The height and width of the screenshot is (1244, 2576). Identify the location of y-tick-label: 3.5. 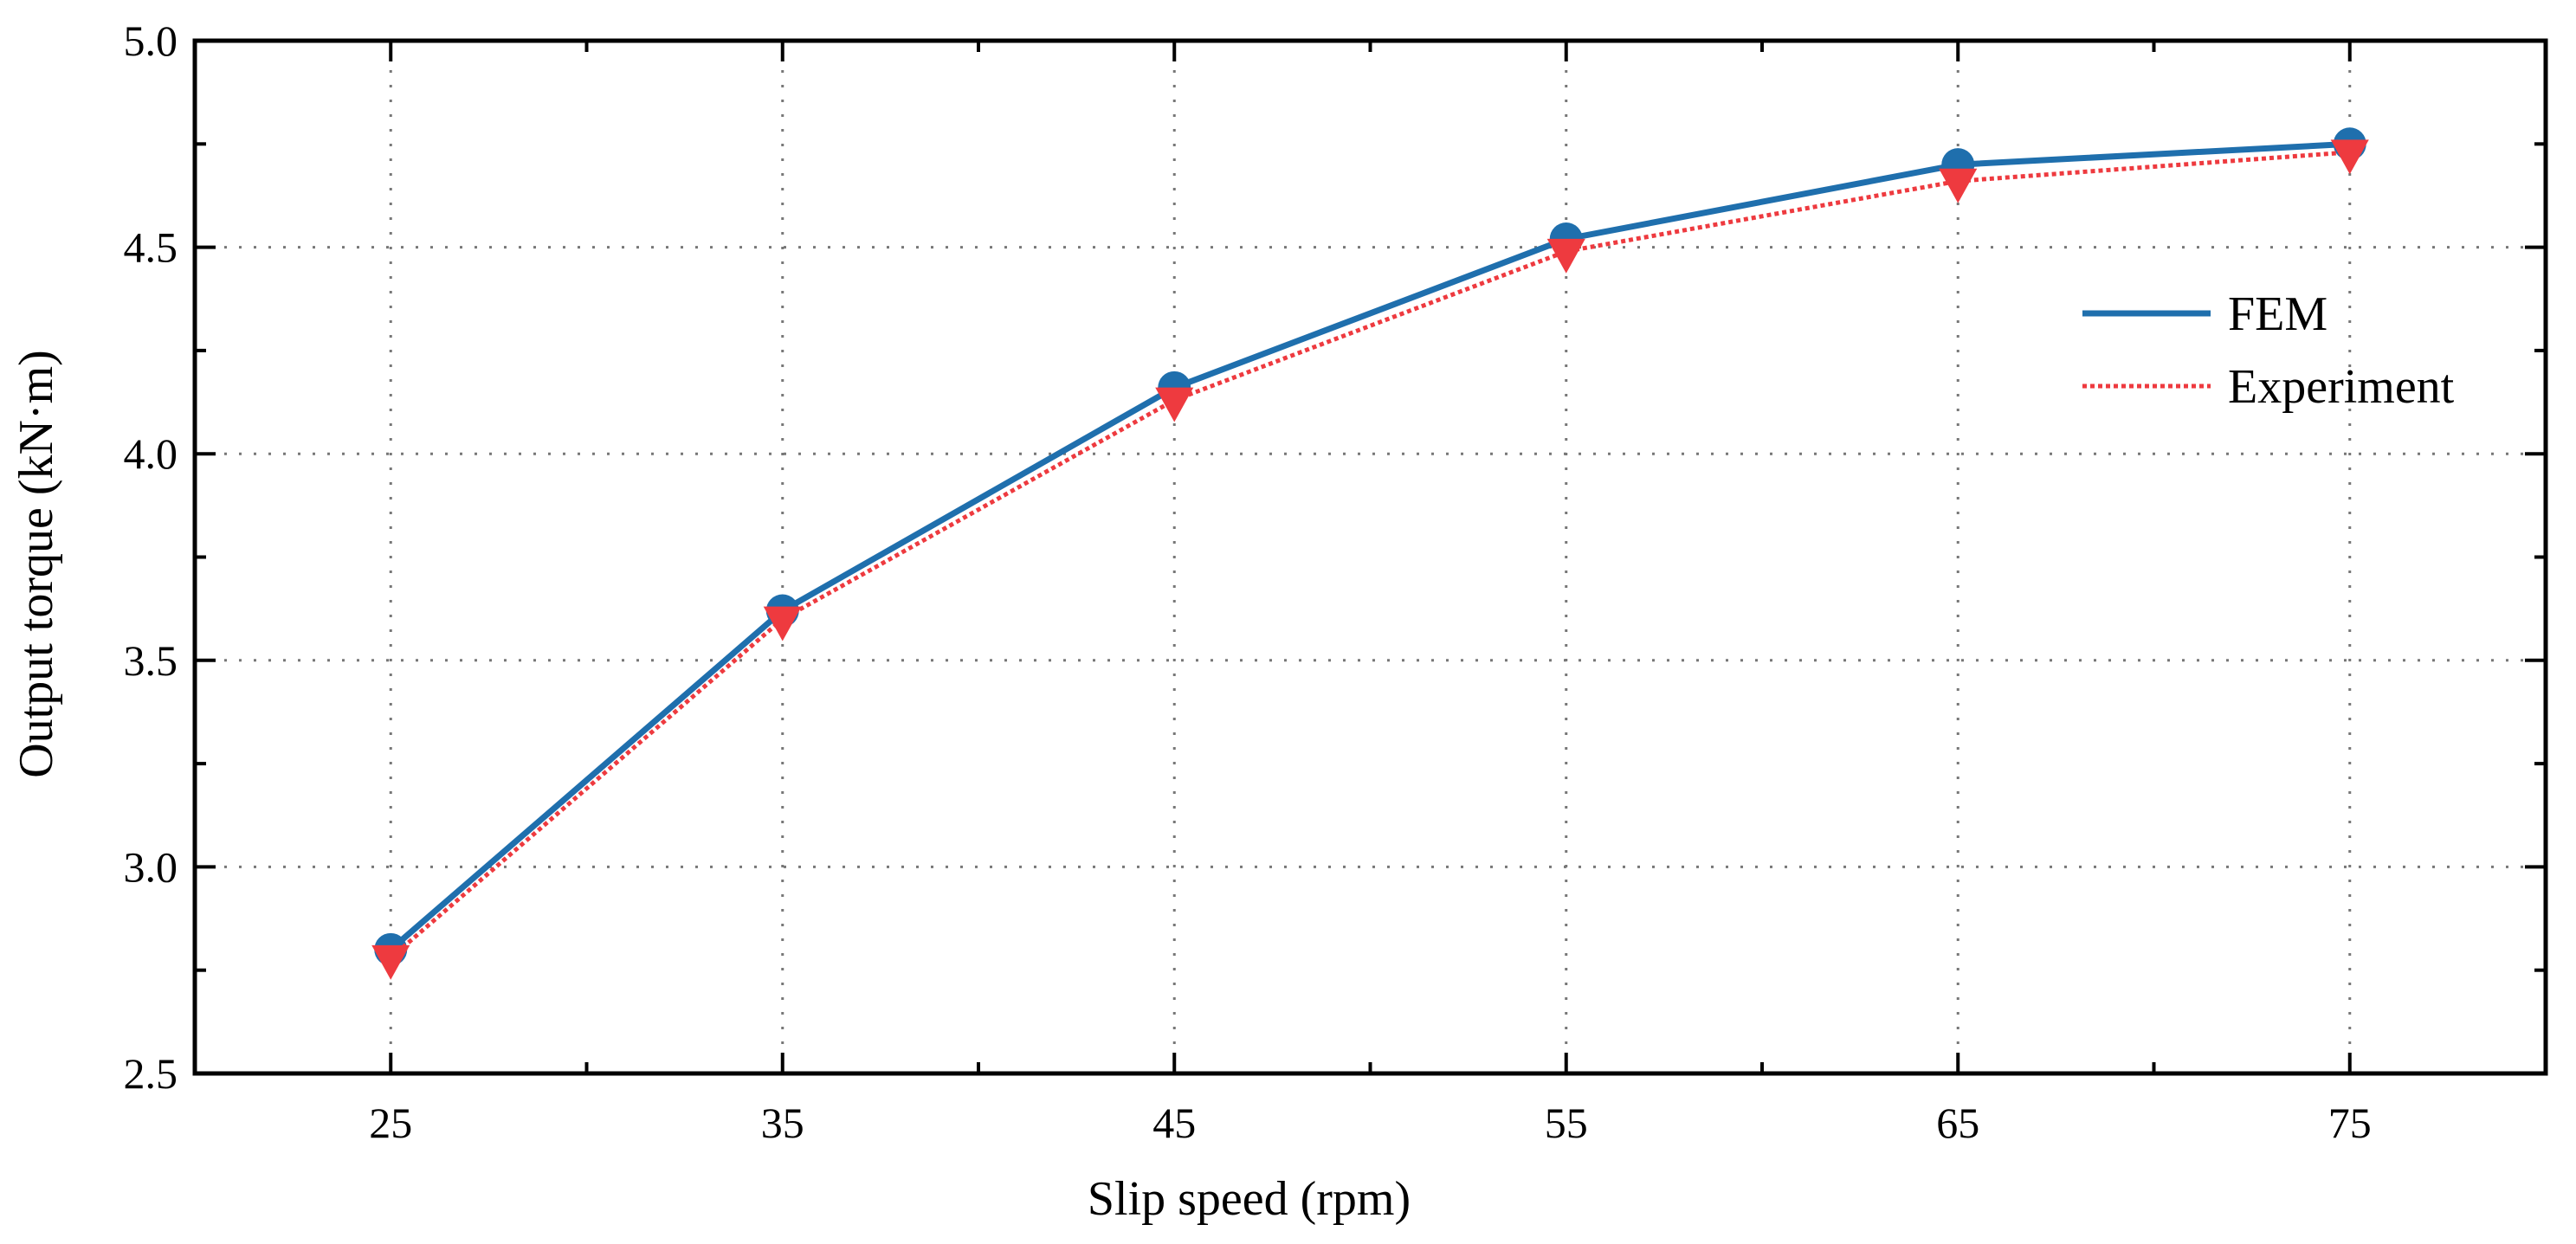
(151, 660).